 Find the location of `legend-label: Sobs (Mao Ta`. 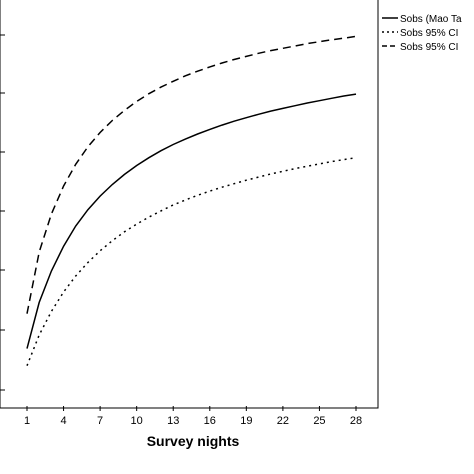

legend-label: Sobs (Mao Ta is located at coordinates (431, 19).